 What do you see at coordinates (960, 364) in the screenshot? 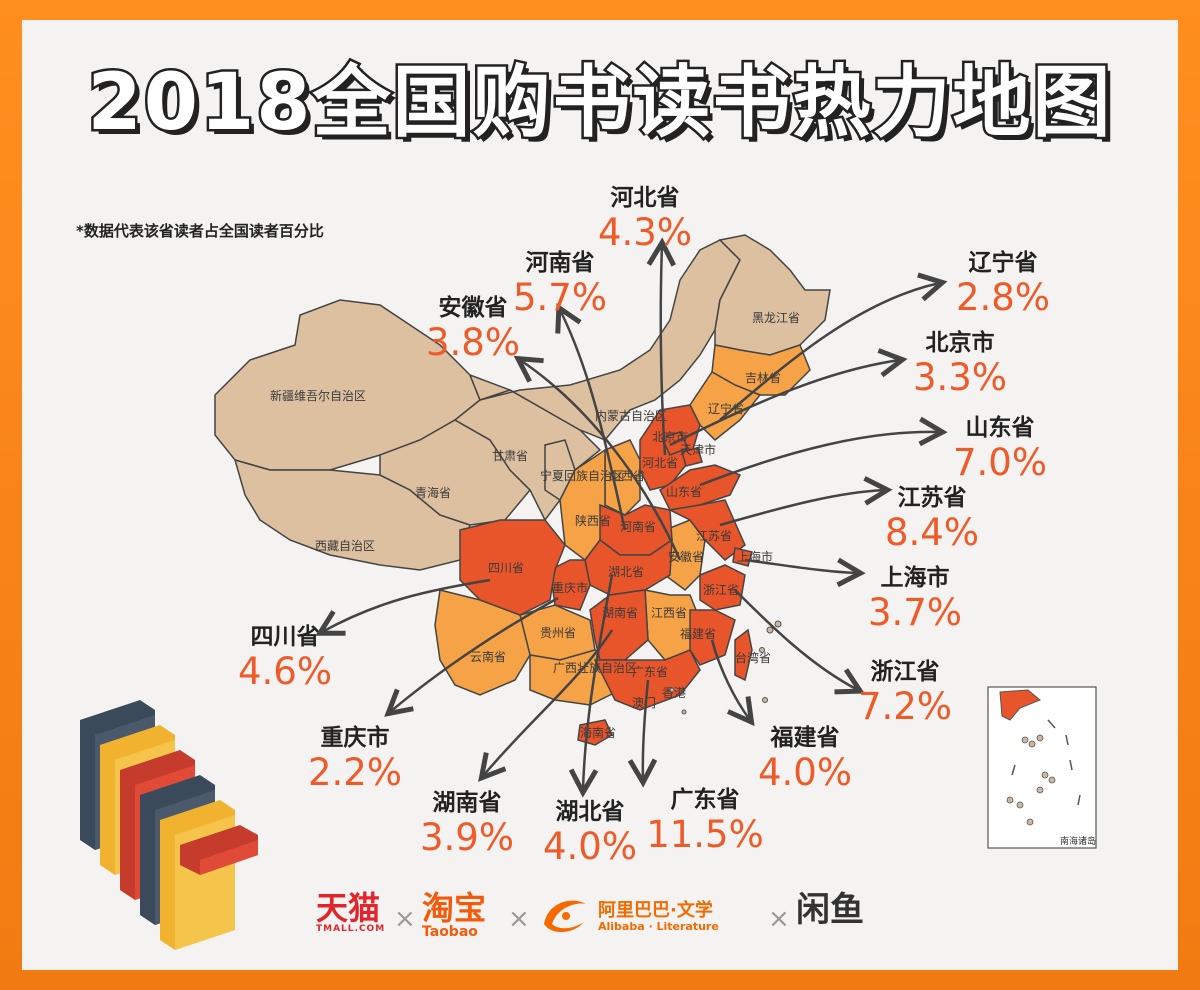
I see `callout-beijing: 北京市 3.3%` at bounding box center [960, 364].